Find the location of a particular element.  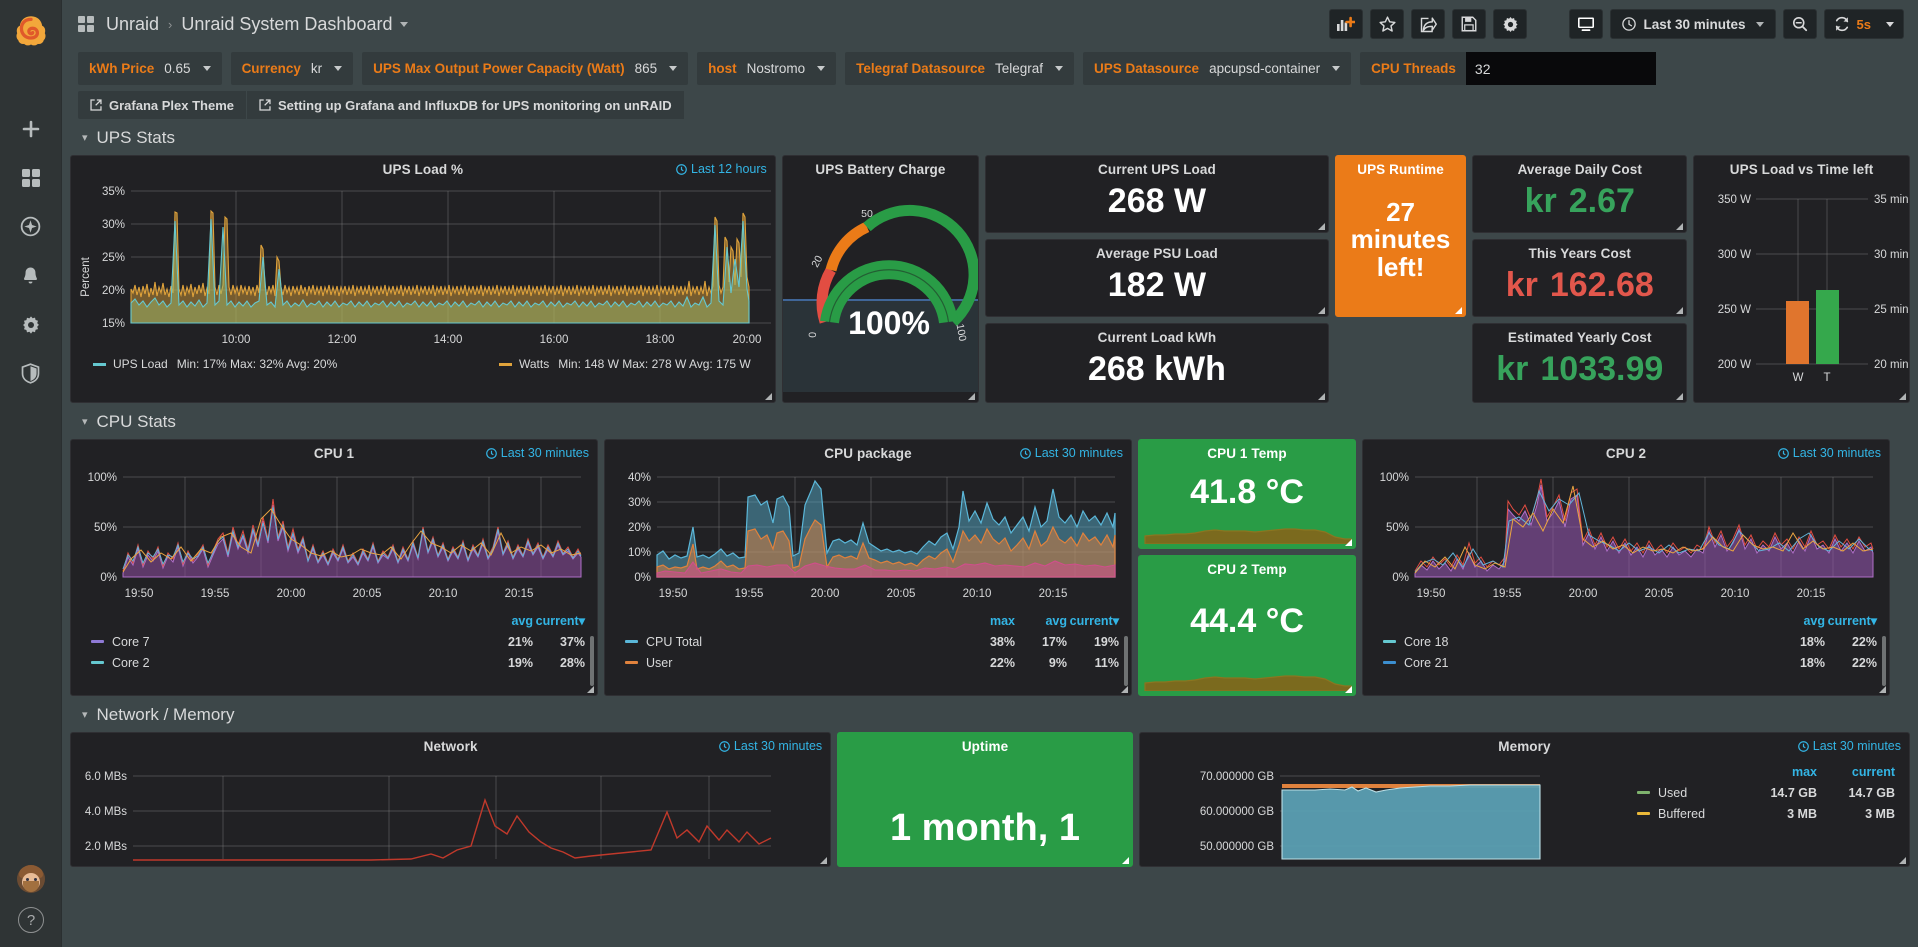

chevron-down-icon is located at coordinates (404, 24).